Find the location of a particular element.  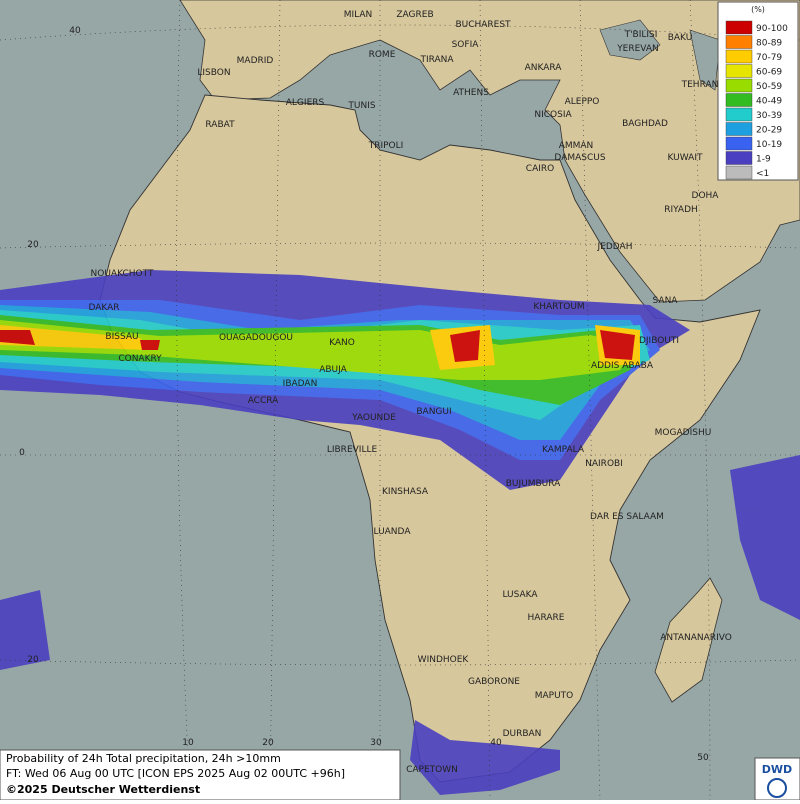

legend-label: 20-29 is located at coordinates (769, 131).